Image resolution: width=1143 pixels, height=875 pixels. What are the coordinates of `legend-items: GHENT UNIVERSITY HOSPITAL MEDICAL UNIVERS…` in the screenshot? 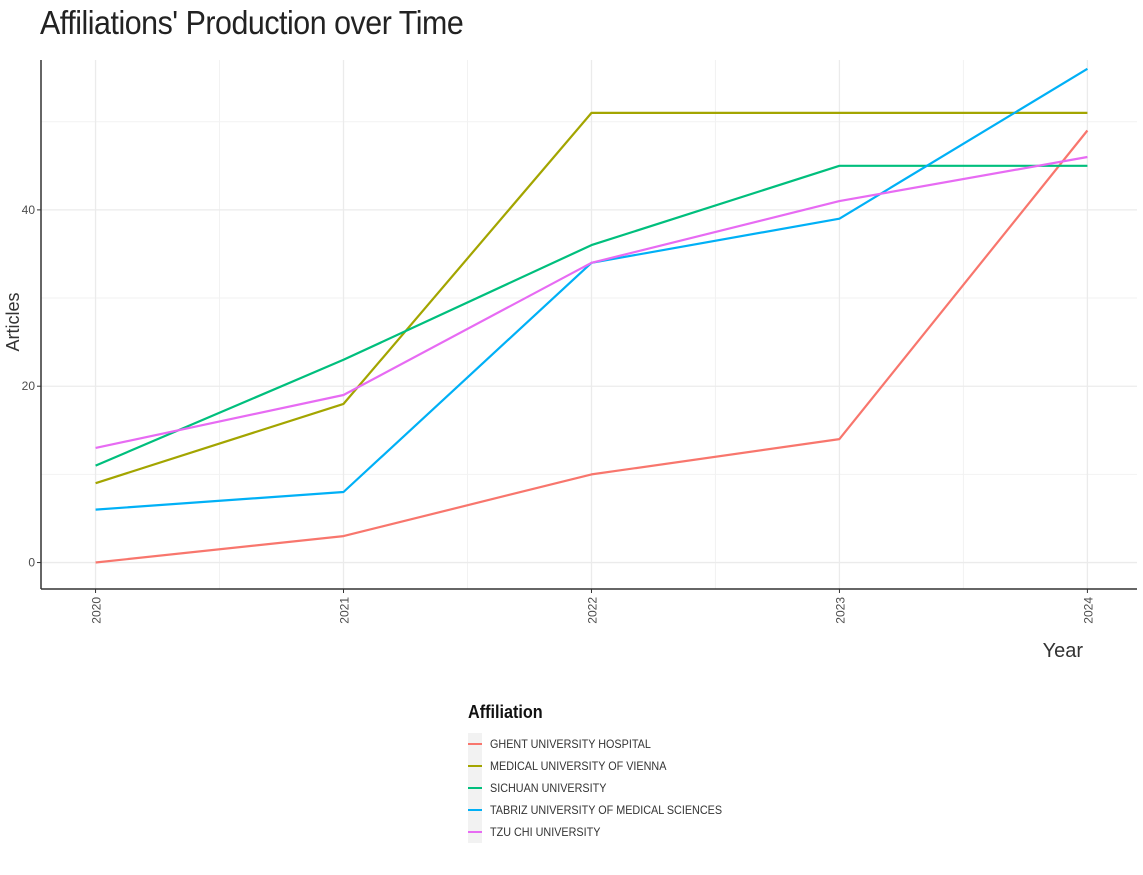 It's located at (608, 788).